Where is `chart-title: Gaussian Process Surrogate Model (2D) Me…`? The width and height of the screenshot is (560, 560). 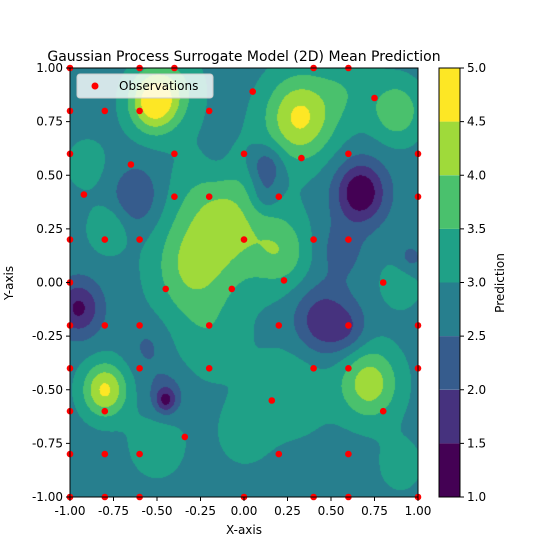
chart-title: Gaussian Process Surrogate Model (2D) Me… is located at coordinates (243, 57).